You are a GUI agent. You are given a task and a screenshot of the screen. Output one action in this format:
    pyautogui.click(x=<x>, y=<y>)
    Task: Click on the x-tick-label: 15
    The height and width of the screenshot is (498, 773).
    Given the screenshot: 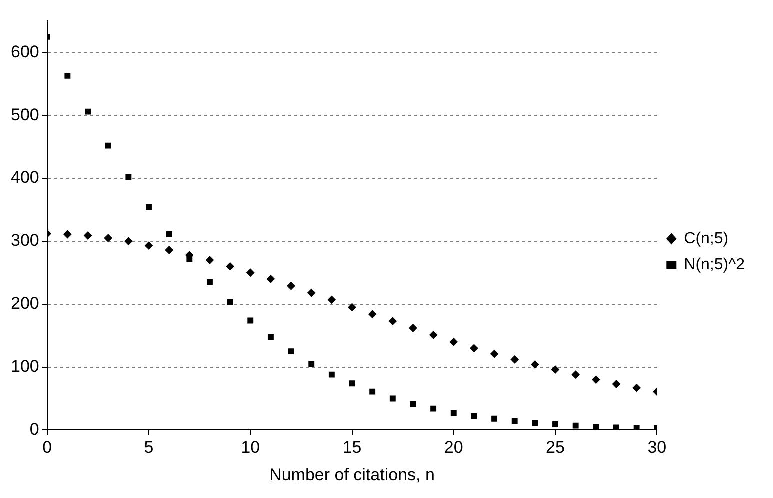 What is the action you would take?
    pyautogui.click(x=352, y=448)
    